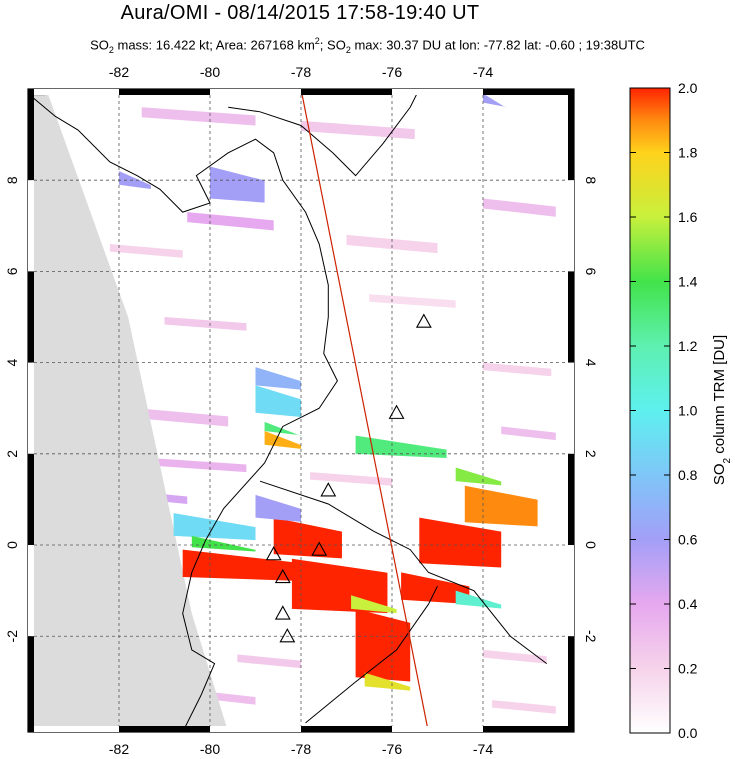 Image resolution: width=735 pixels, height=759 pixels. I want to click on track-line, so click(364, 410).